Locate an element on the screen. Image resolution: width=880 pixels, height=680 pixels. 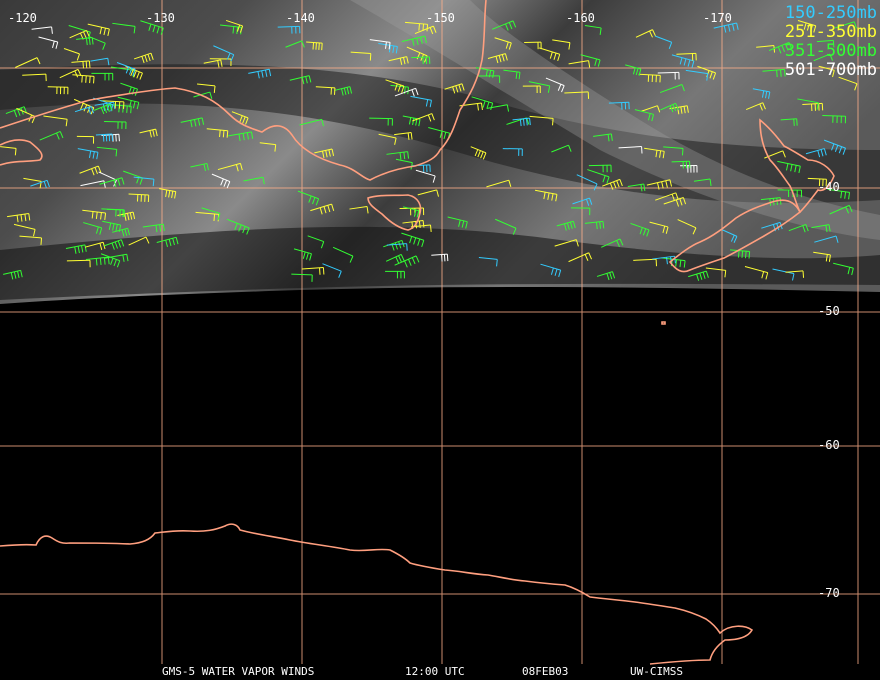
new-zealand-south-island is located at coordinates (735, 236).